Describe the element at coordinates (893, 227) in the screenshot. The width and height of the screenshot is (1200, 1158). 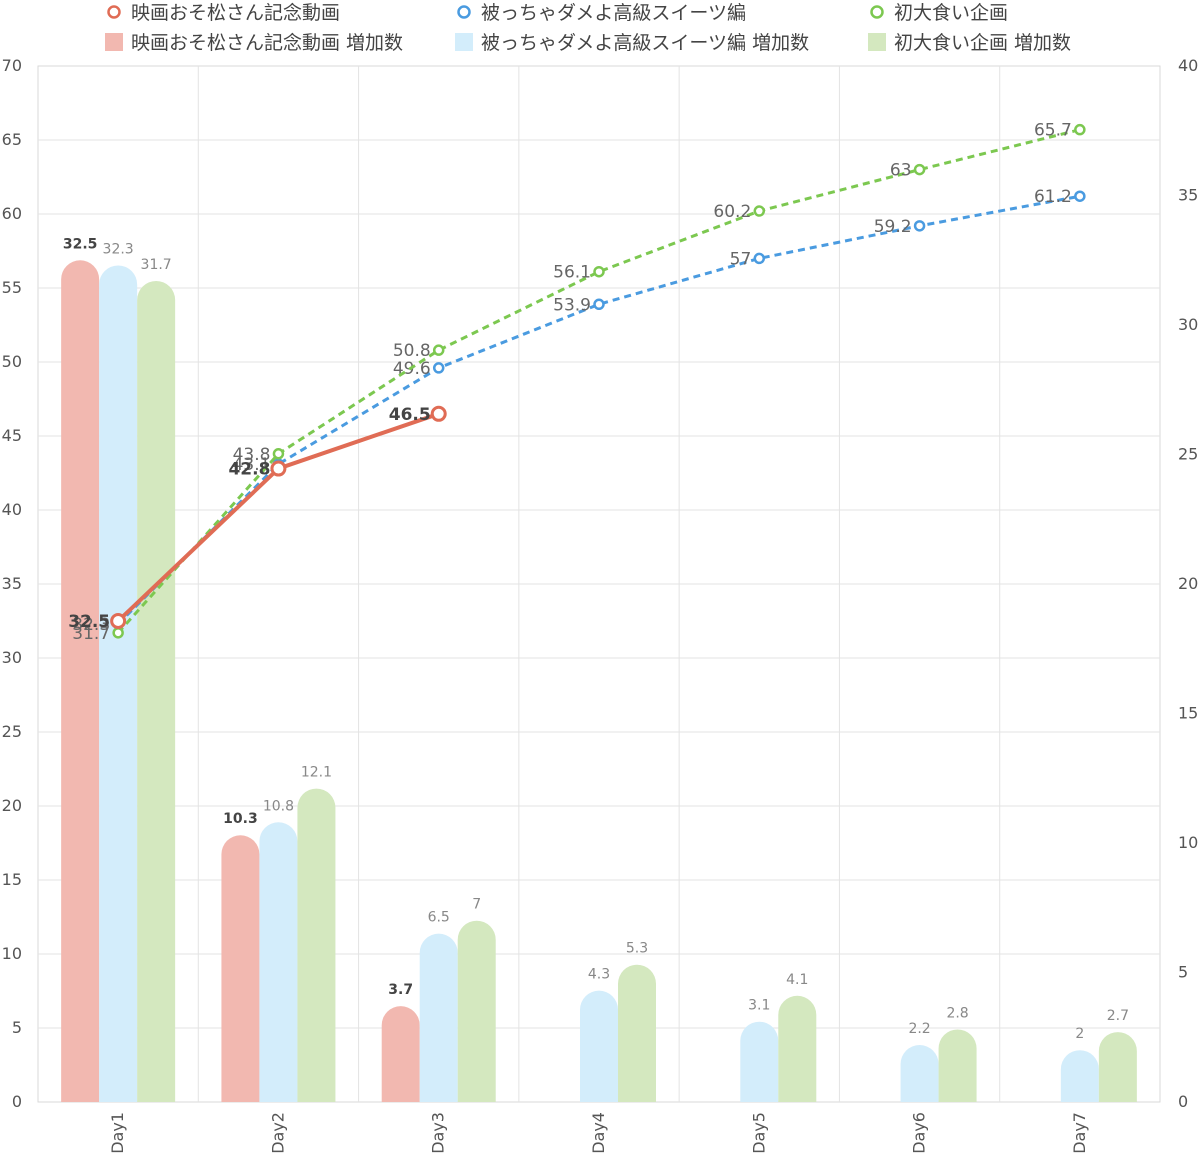
I see `line-data-label: 59.2` at that location.